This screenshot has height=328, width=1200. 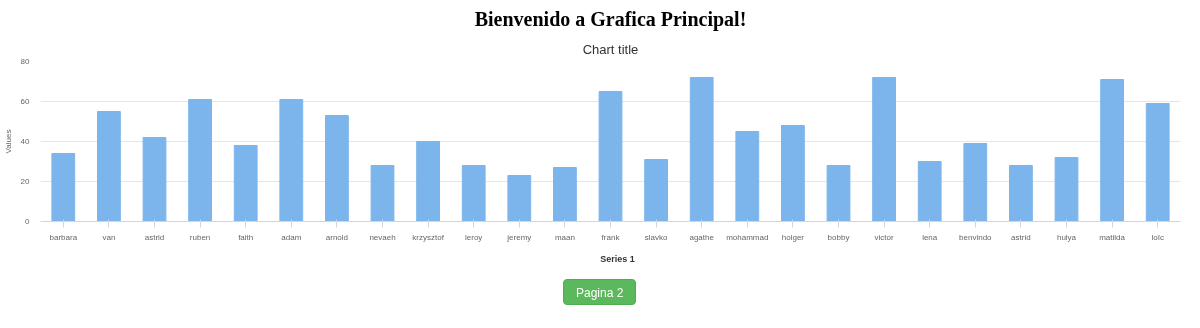 I want to click on x-tick-label: barbara, so click(x=63, y=237).